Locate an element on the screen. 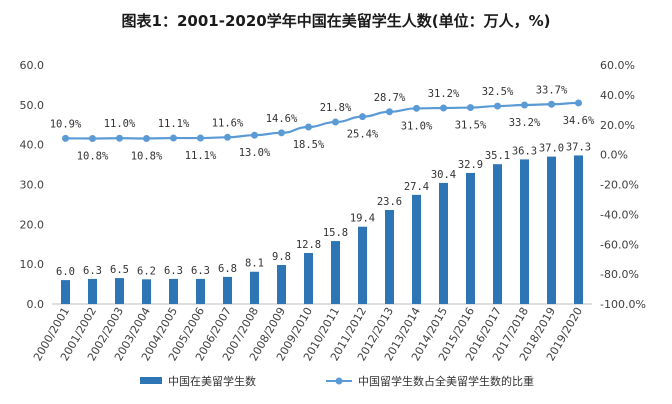 The width and height of the screenshot is (672, 404). bar-data-label: 15.8 is located at coordinates (335, 233).